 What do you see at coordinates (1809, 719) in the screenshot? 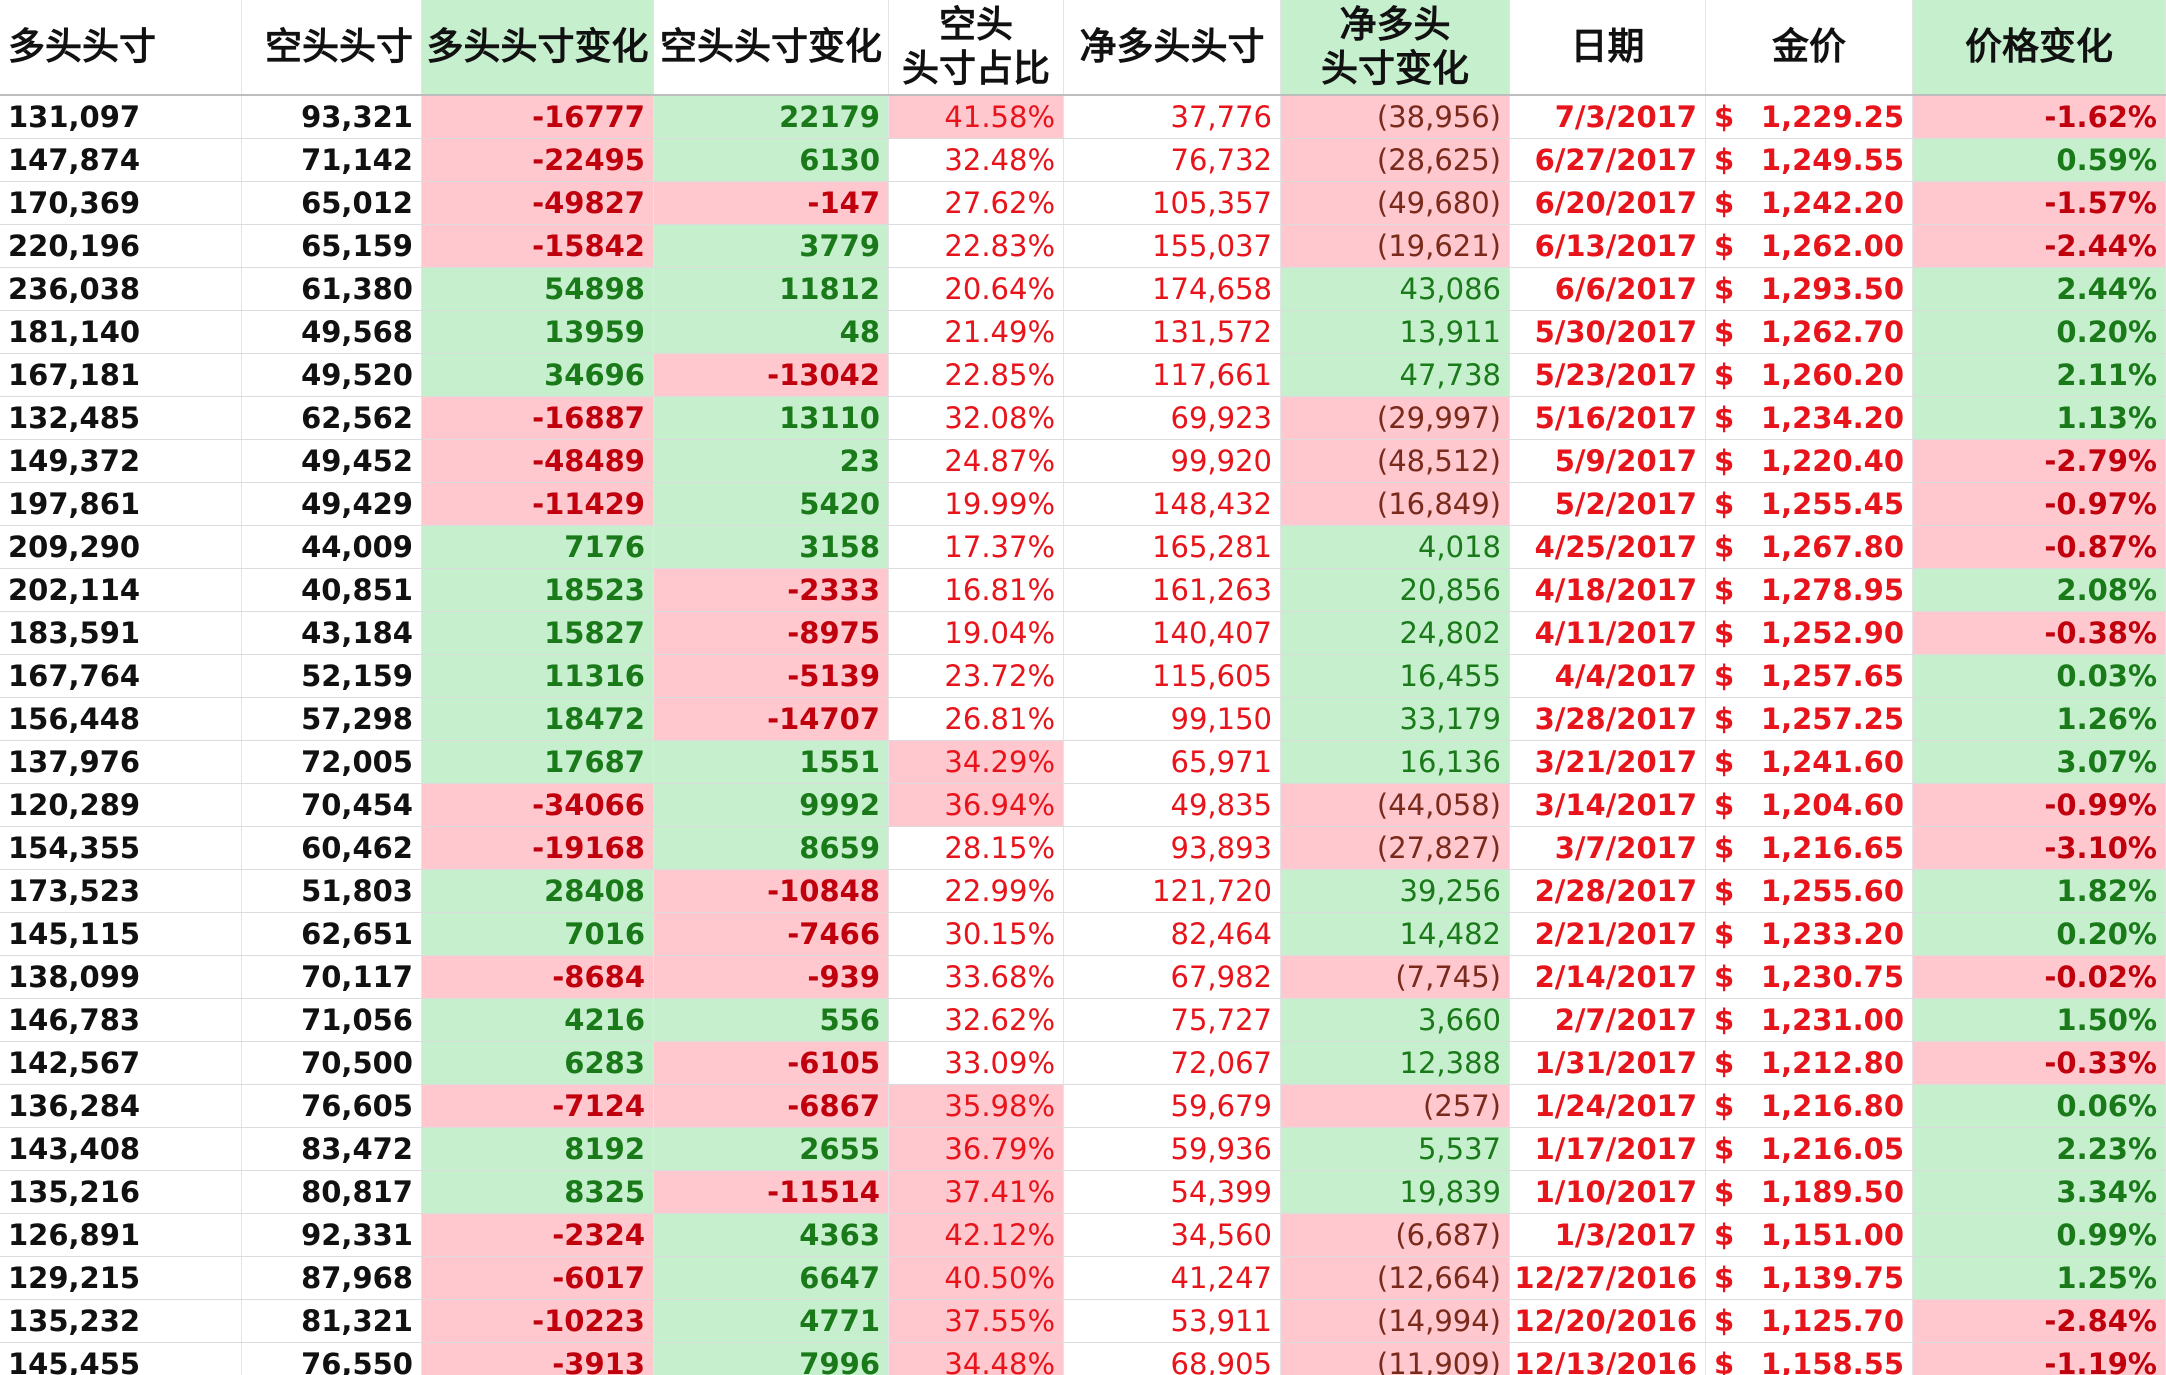
I see `cell: $1,257.25` at bounding box center [1809, 719].